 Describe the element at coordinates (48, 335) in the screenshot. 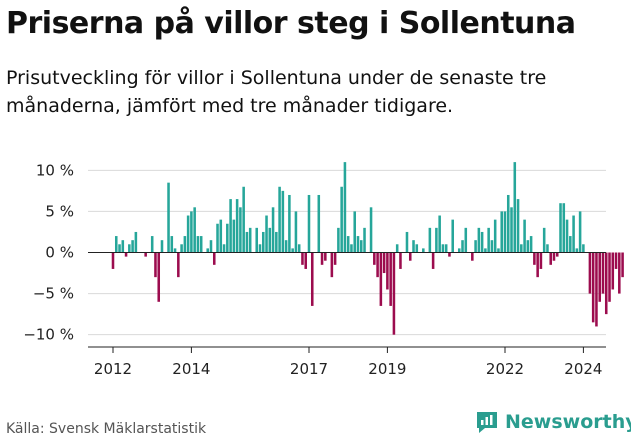

I see `y-tick-label: −10 %` at that location.